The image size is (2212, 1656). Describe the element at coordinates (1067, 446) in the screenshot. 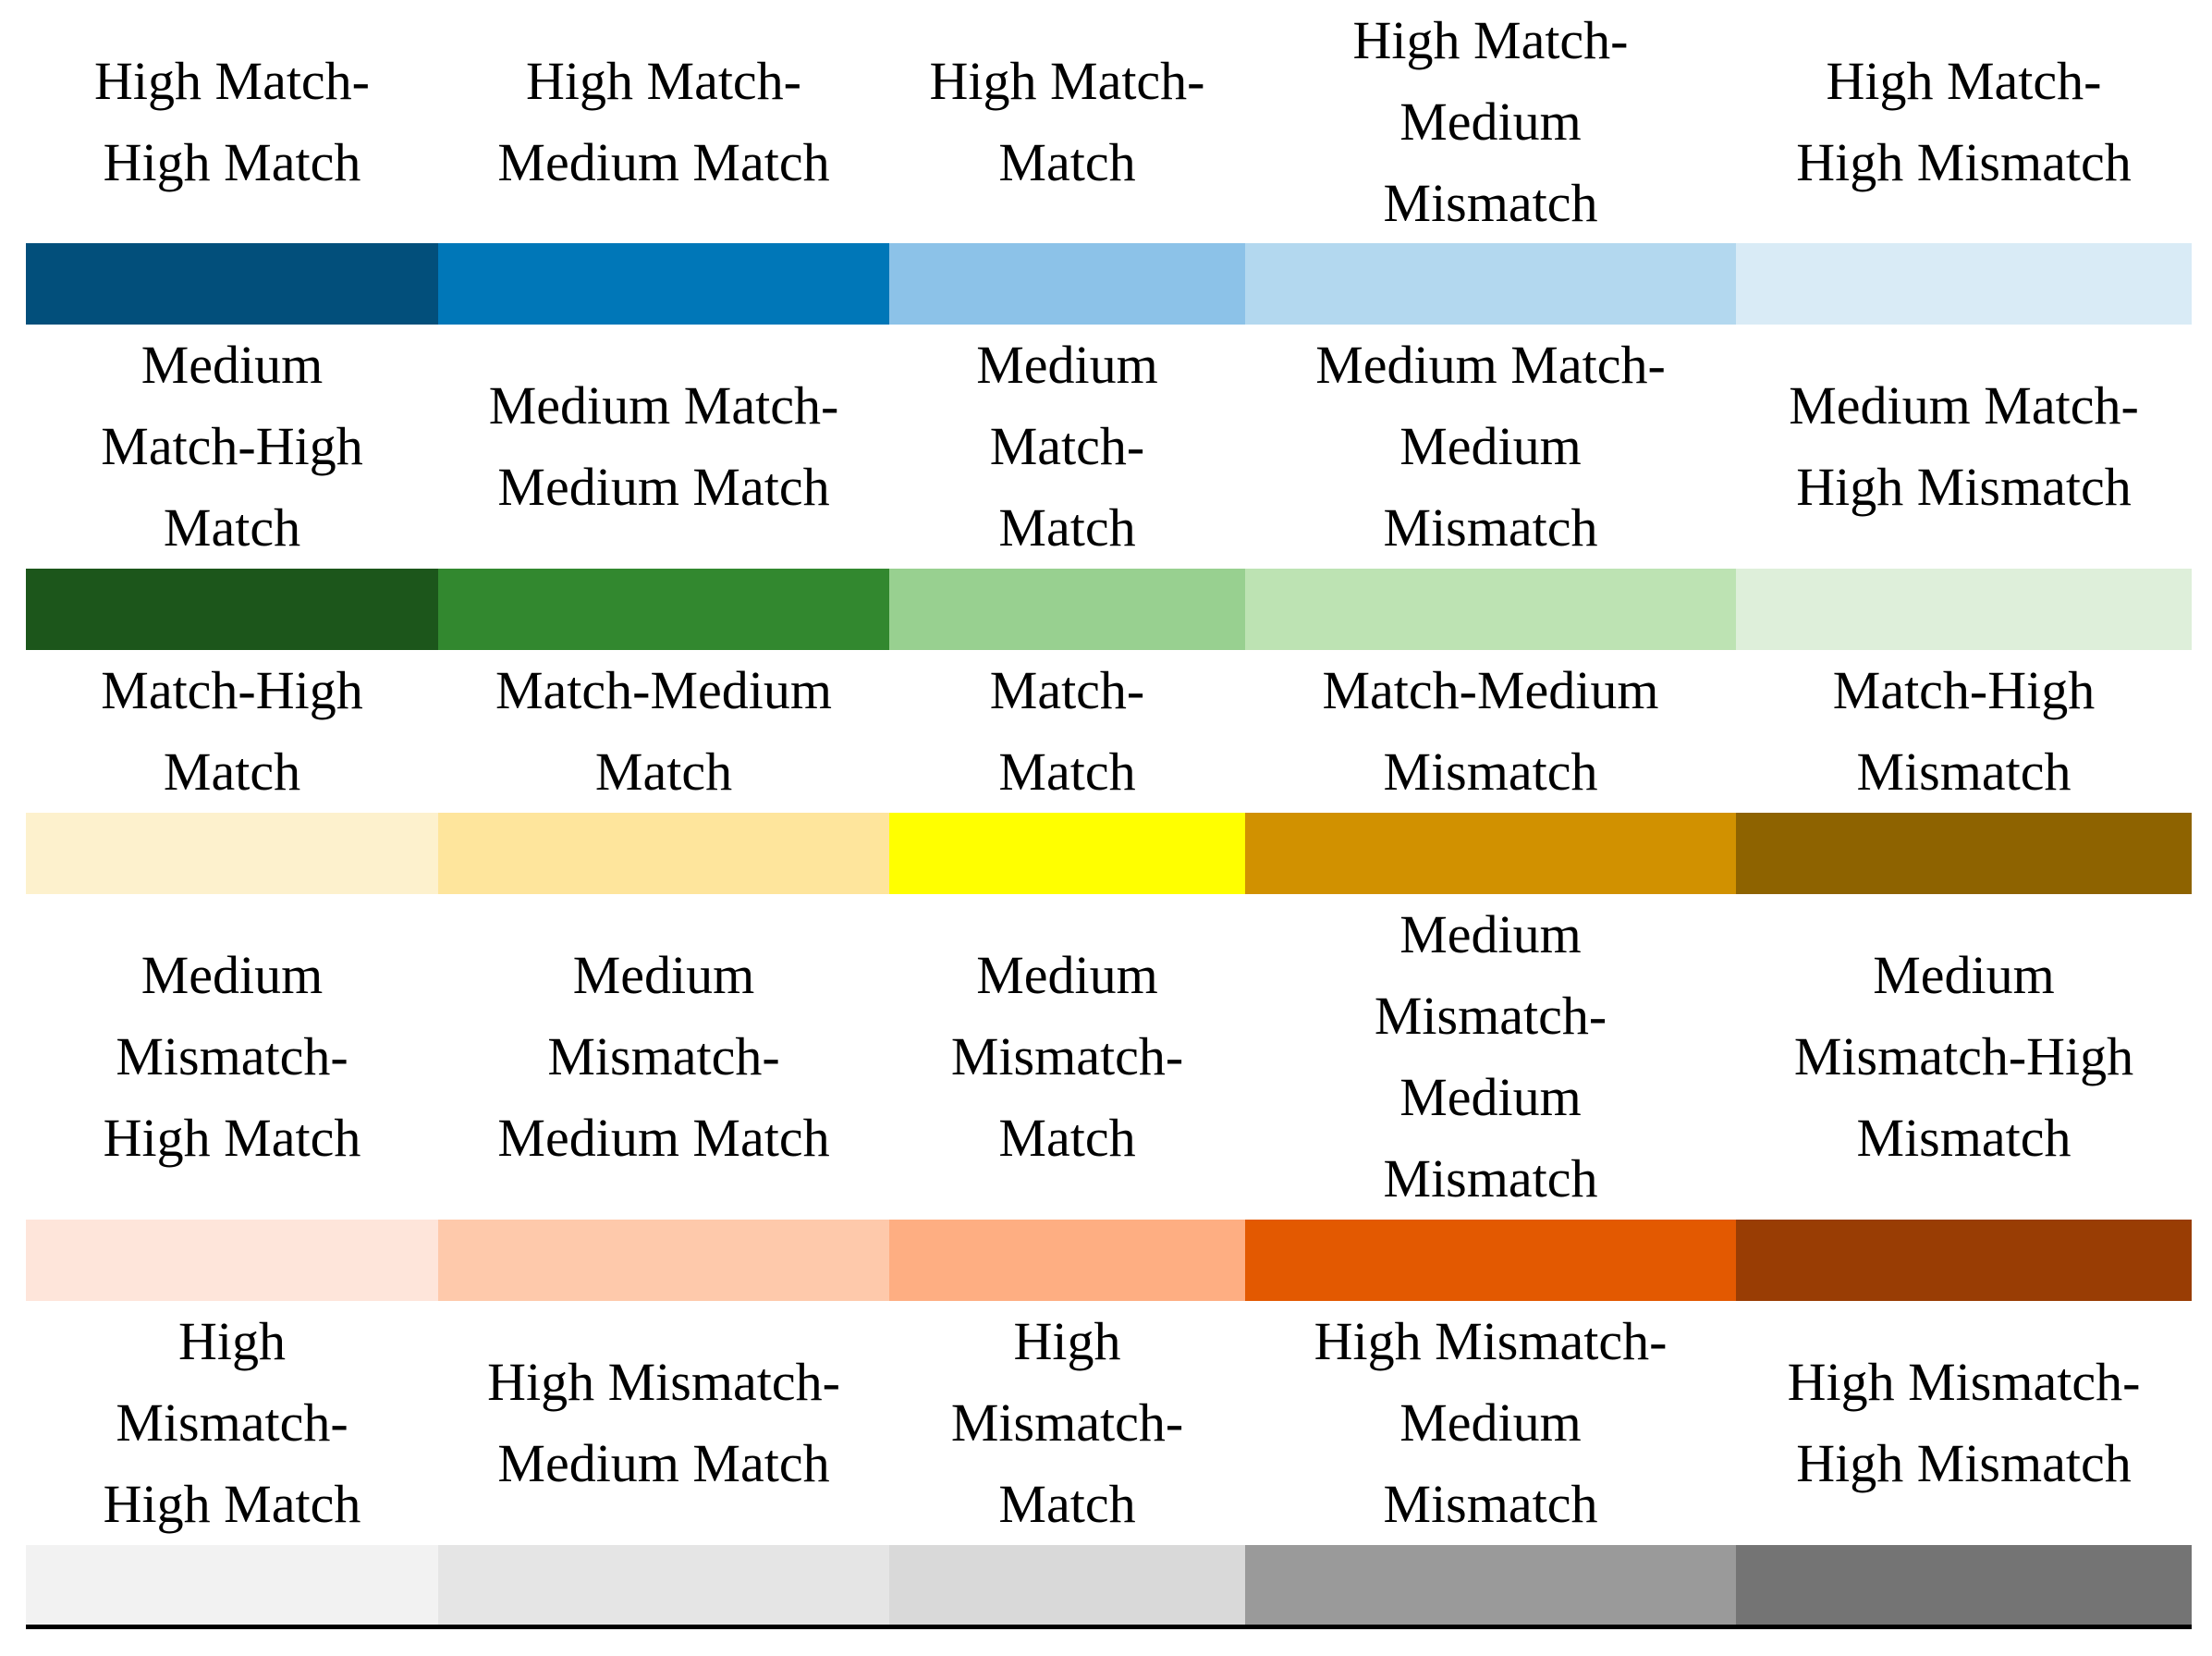

I see `label-medium-match-match: Medium Match- Match` at that location.